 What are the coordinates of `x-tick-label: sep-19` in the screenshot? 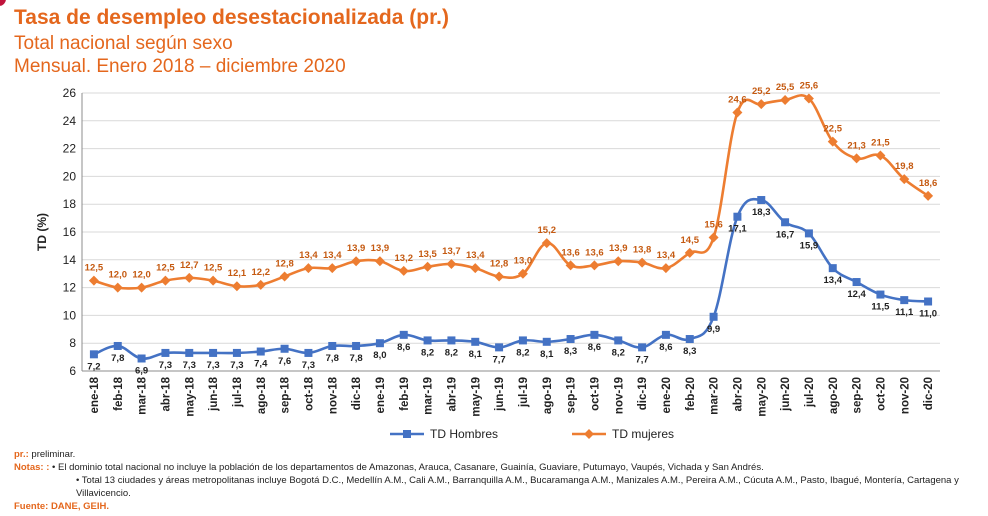 It's located at (572, 395).